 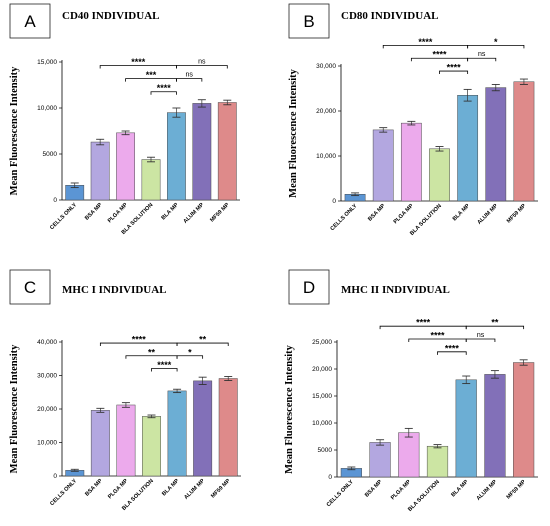 I want to click on chart-title: CD80 INDIVIDUAL, so click(x=389, y=16).